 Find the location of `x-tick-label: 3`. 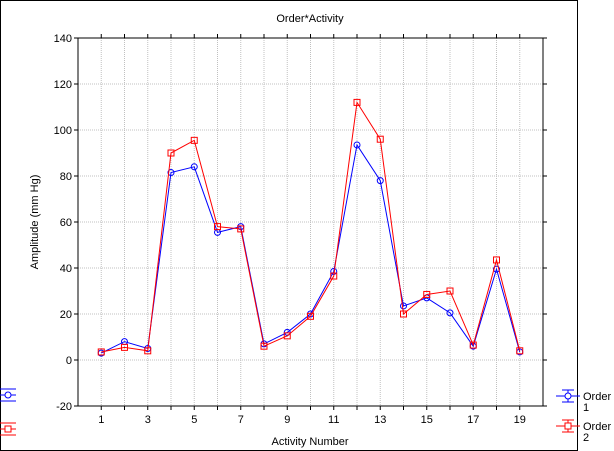

x-tick-label: 3 is located at coordinates (148, 420).